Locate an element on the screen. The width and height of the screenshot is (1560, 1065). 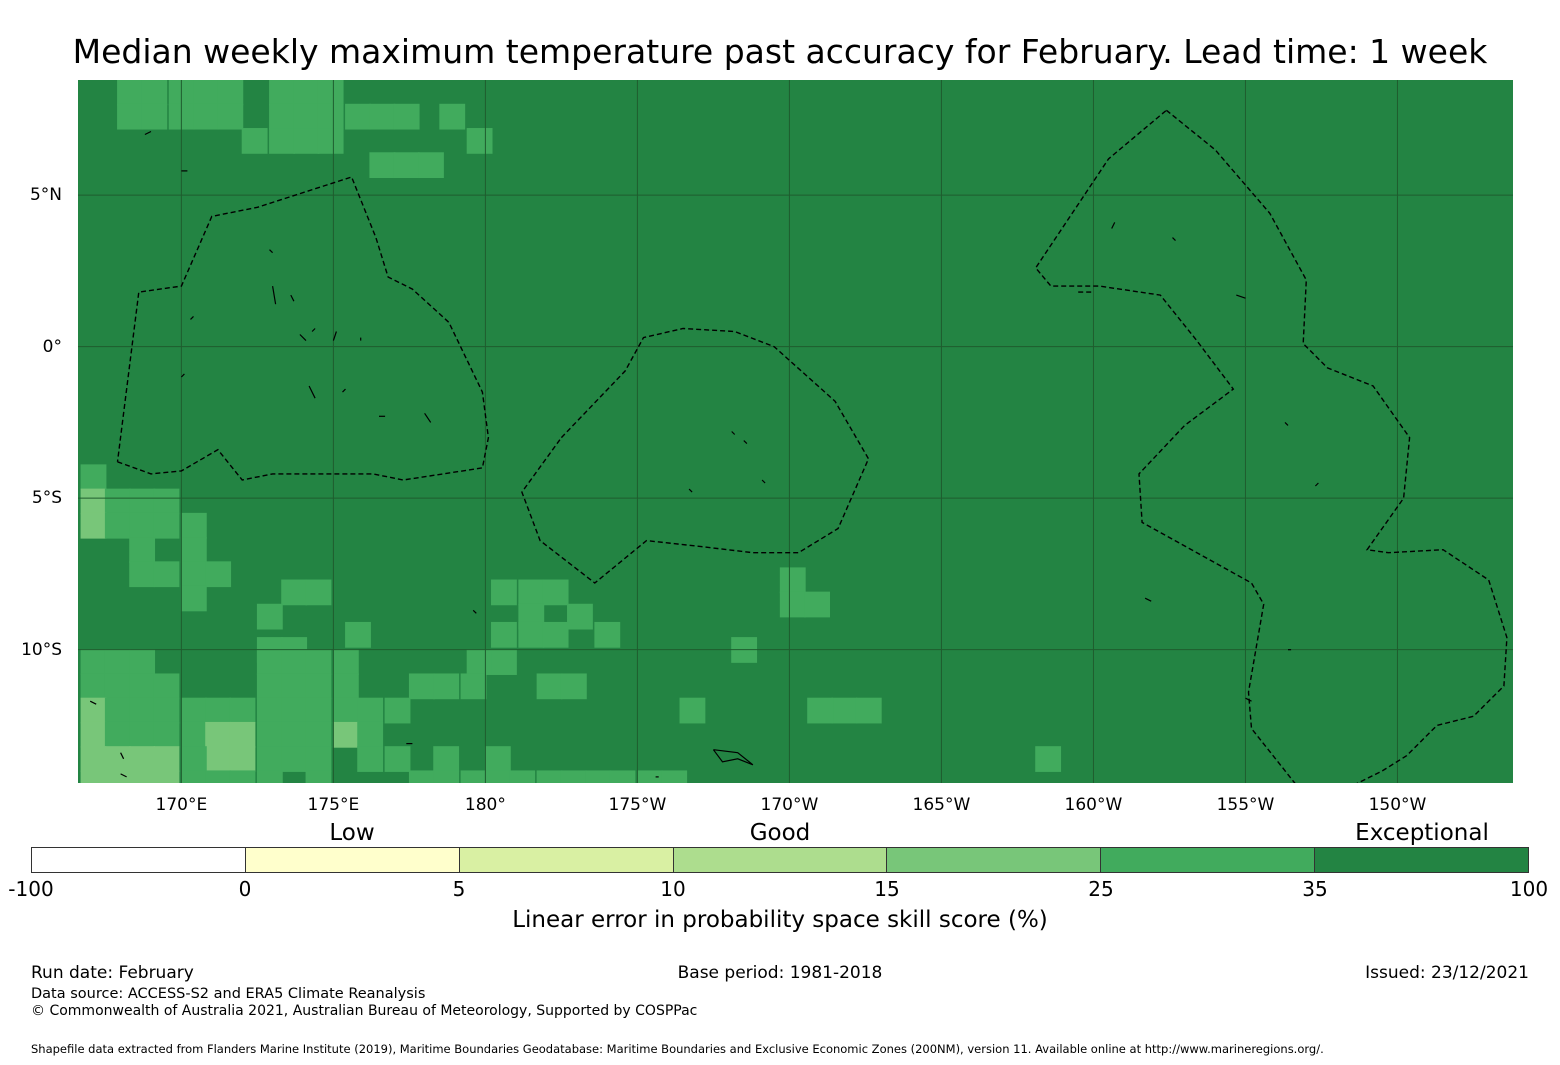
longitude-tick-label: 175°W is located at coordinates (637, 805).